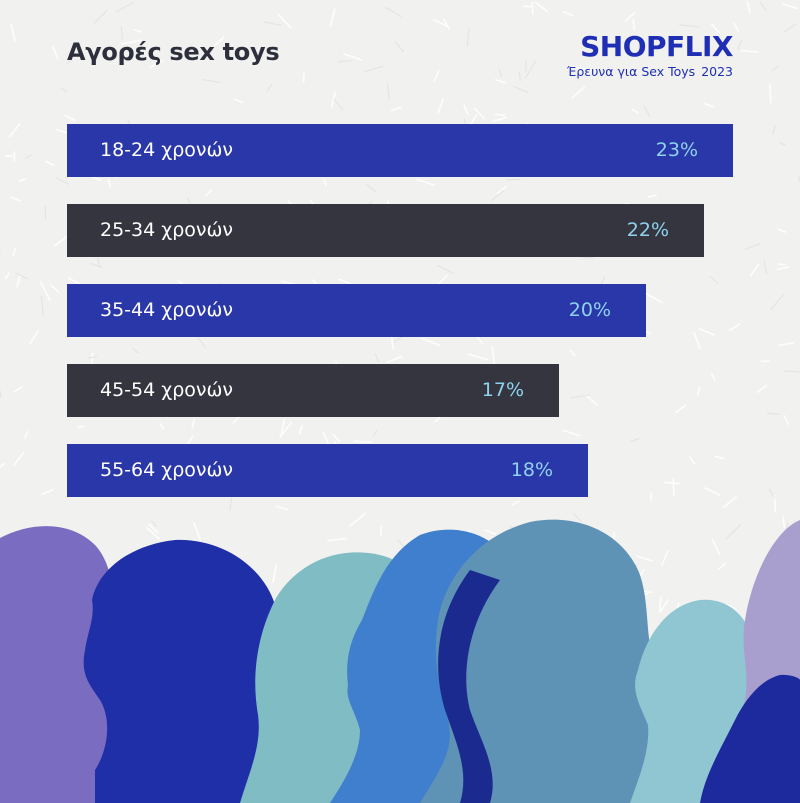 The height and width of the screenshot is (803, 800). I want to click on bar-value-label: 17%, so click(502, 390).